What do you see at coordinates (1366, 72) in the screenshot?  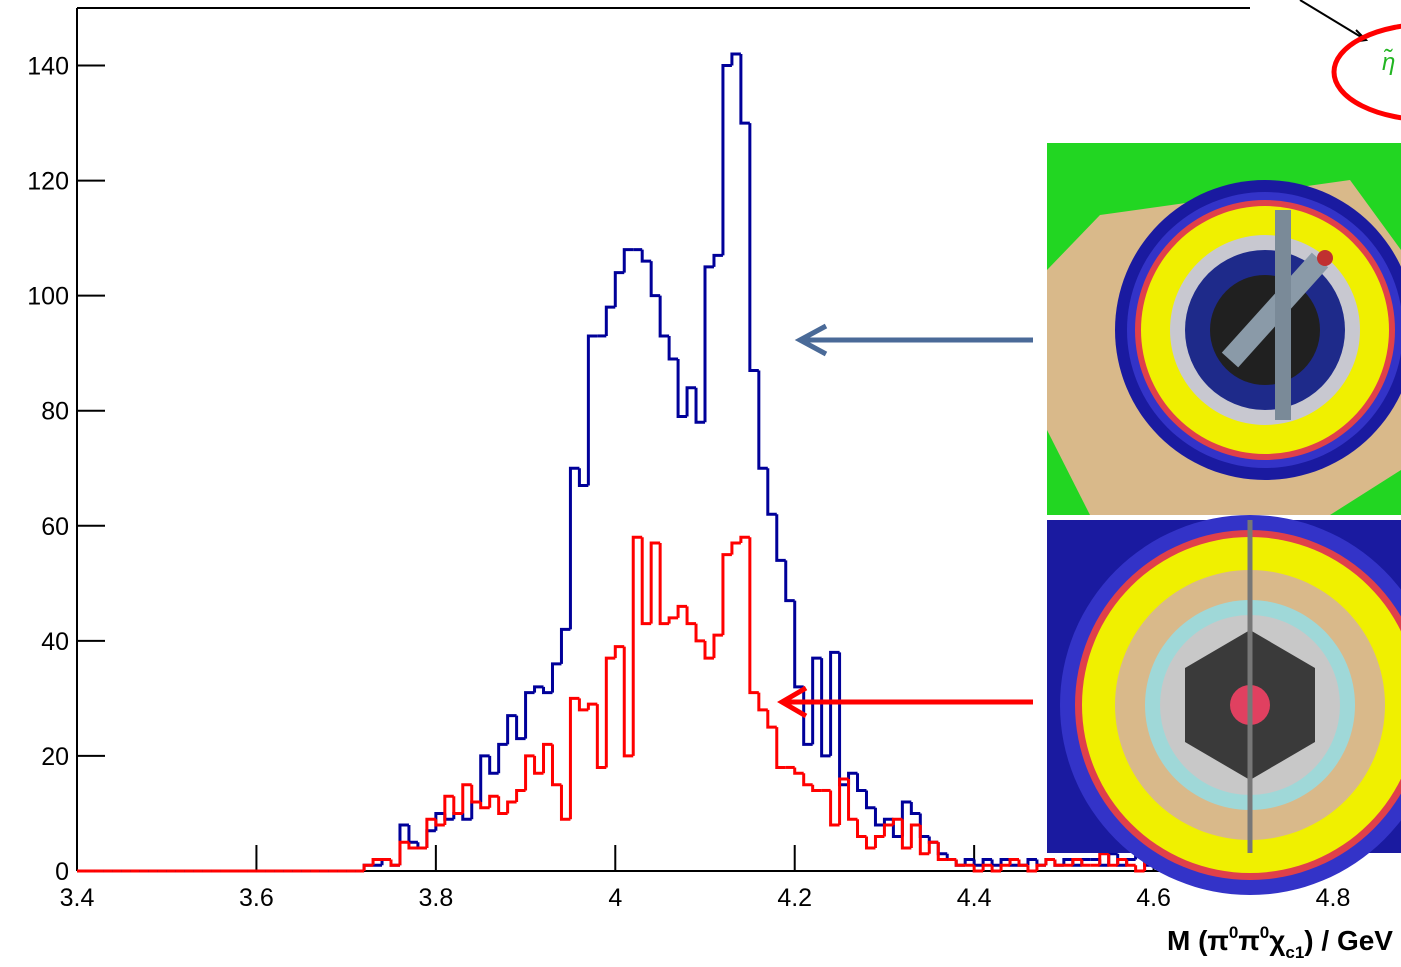 I see `highlight-ellipse` at bounding box center [1366, 72].